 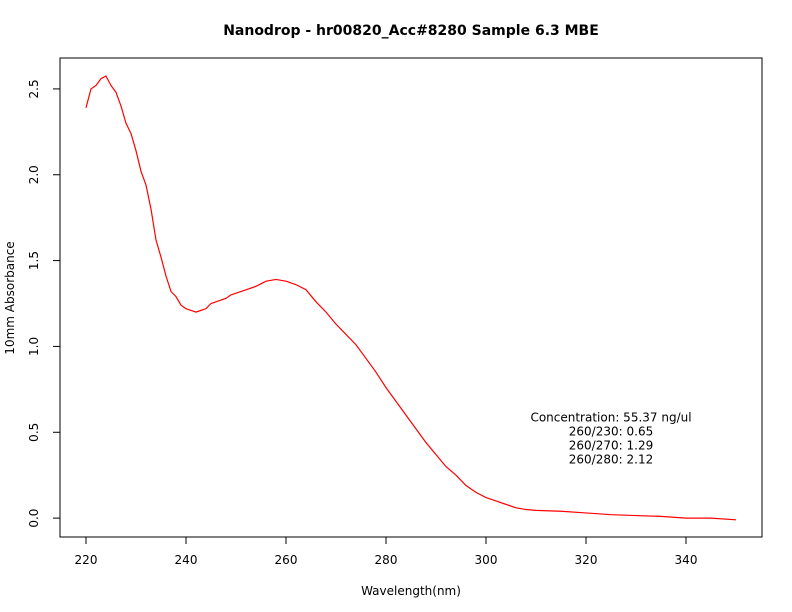 I want to click on y-tick-label: 1.0, so click(x=34, y=346).